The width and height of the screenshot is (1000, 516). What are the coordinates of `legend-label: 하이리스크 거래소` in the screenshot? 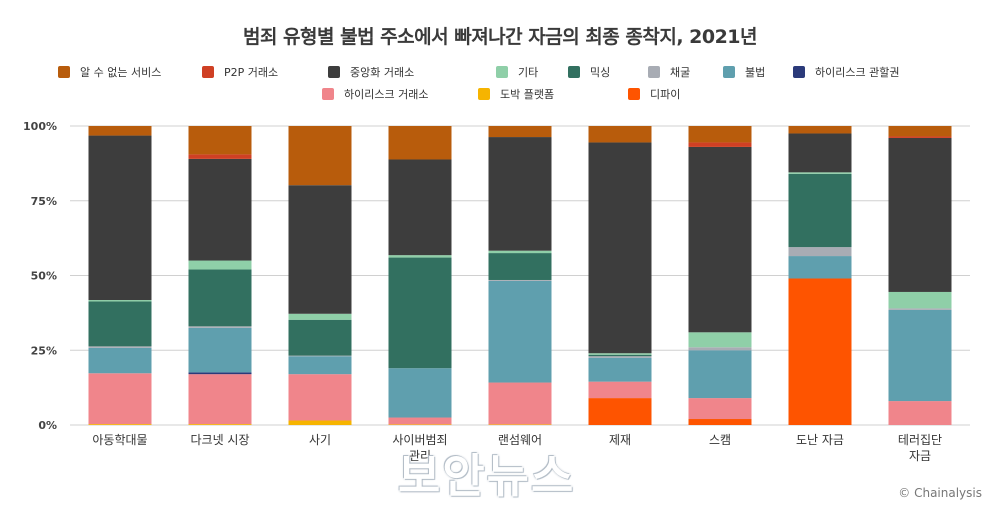 It's located at (386, 94).